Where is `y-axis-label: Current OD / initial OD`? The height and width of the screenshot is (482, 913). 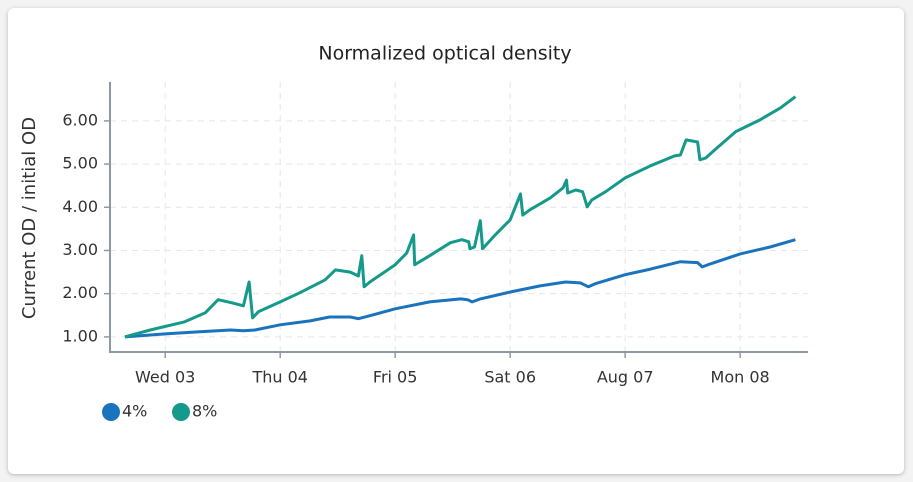
y-axis-label: Current OD / initial OD is located at coordinates (29, 218).